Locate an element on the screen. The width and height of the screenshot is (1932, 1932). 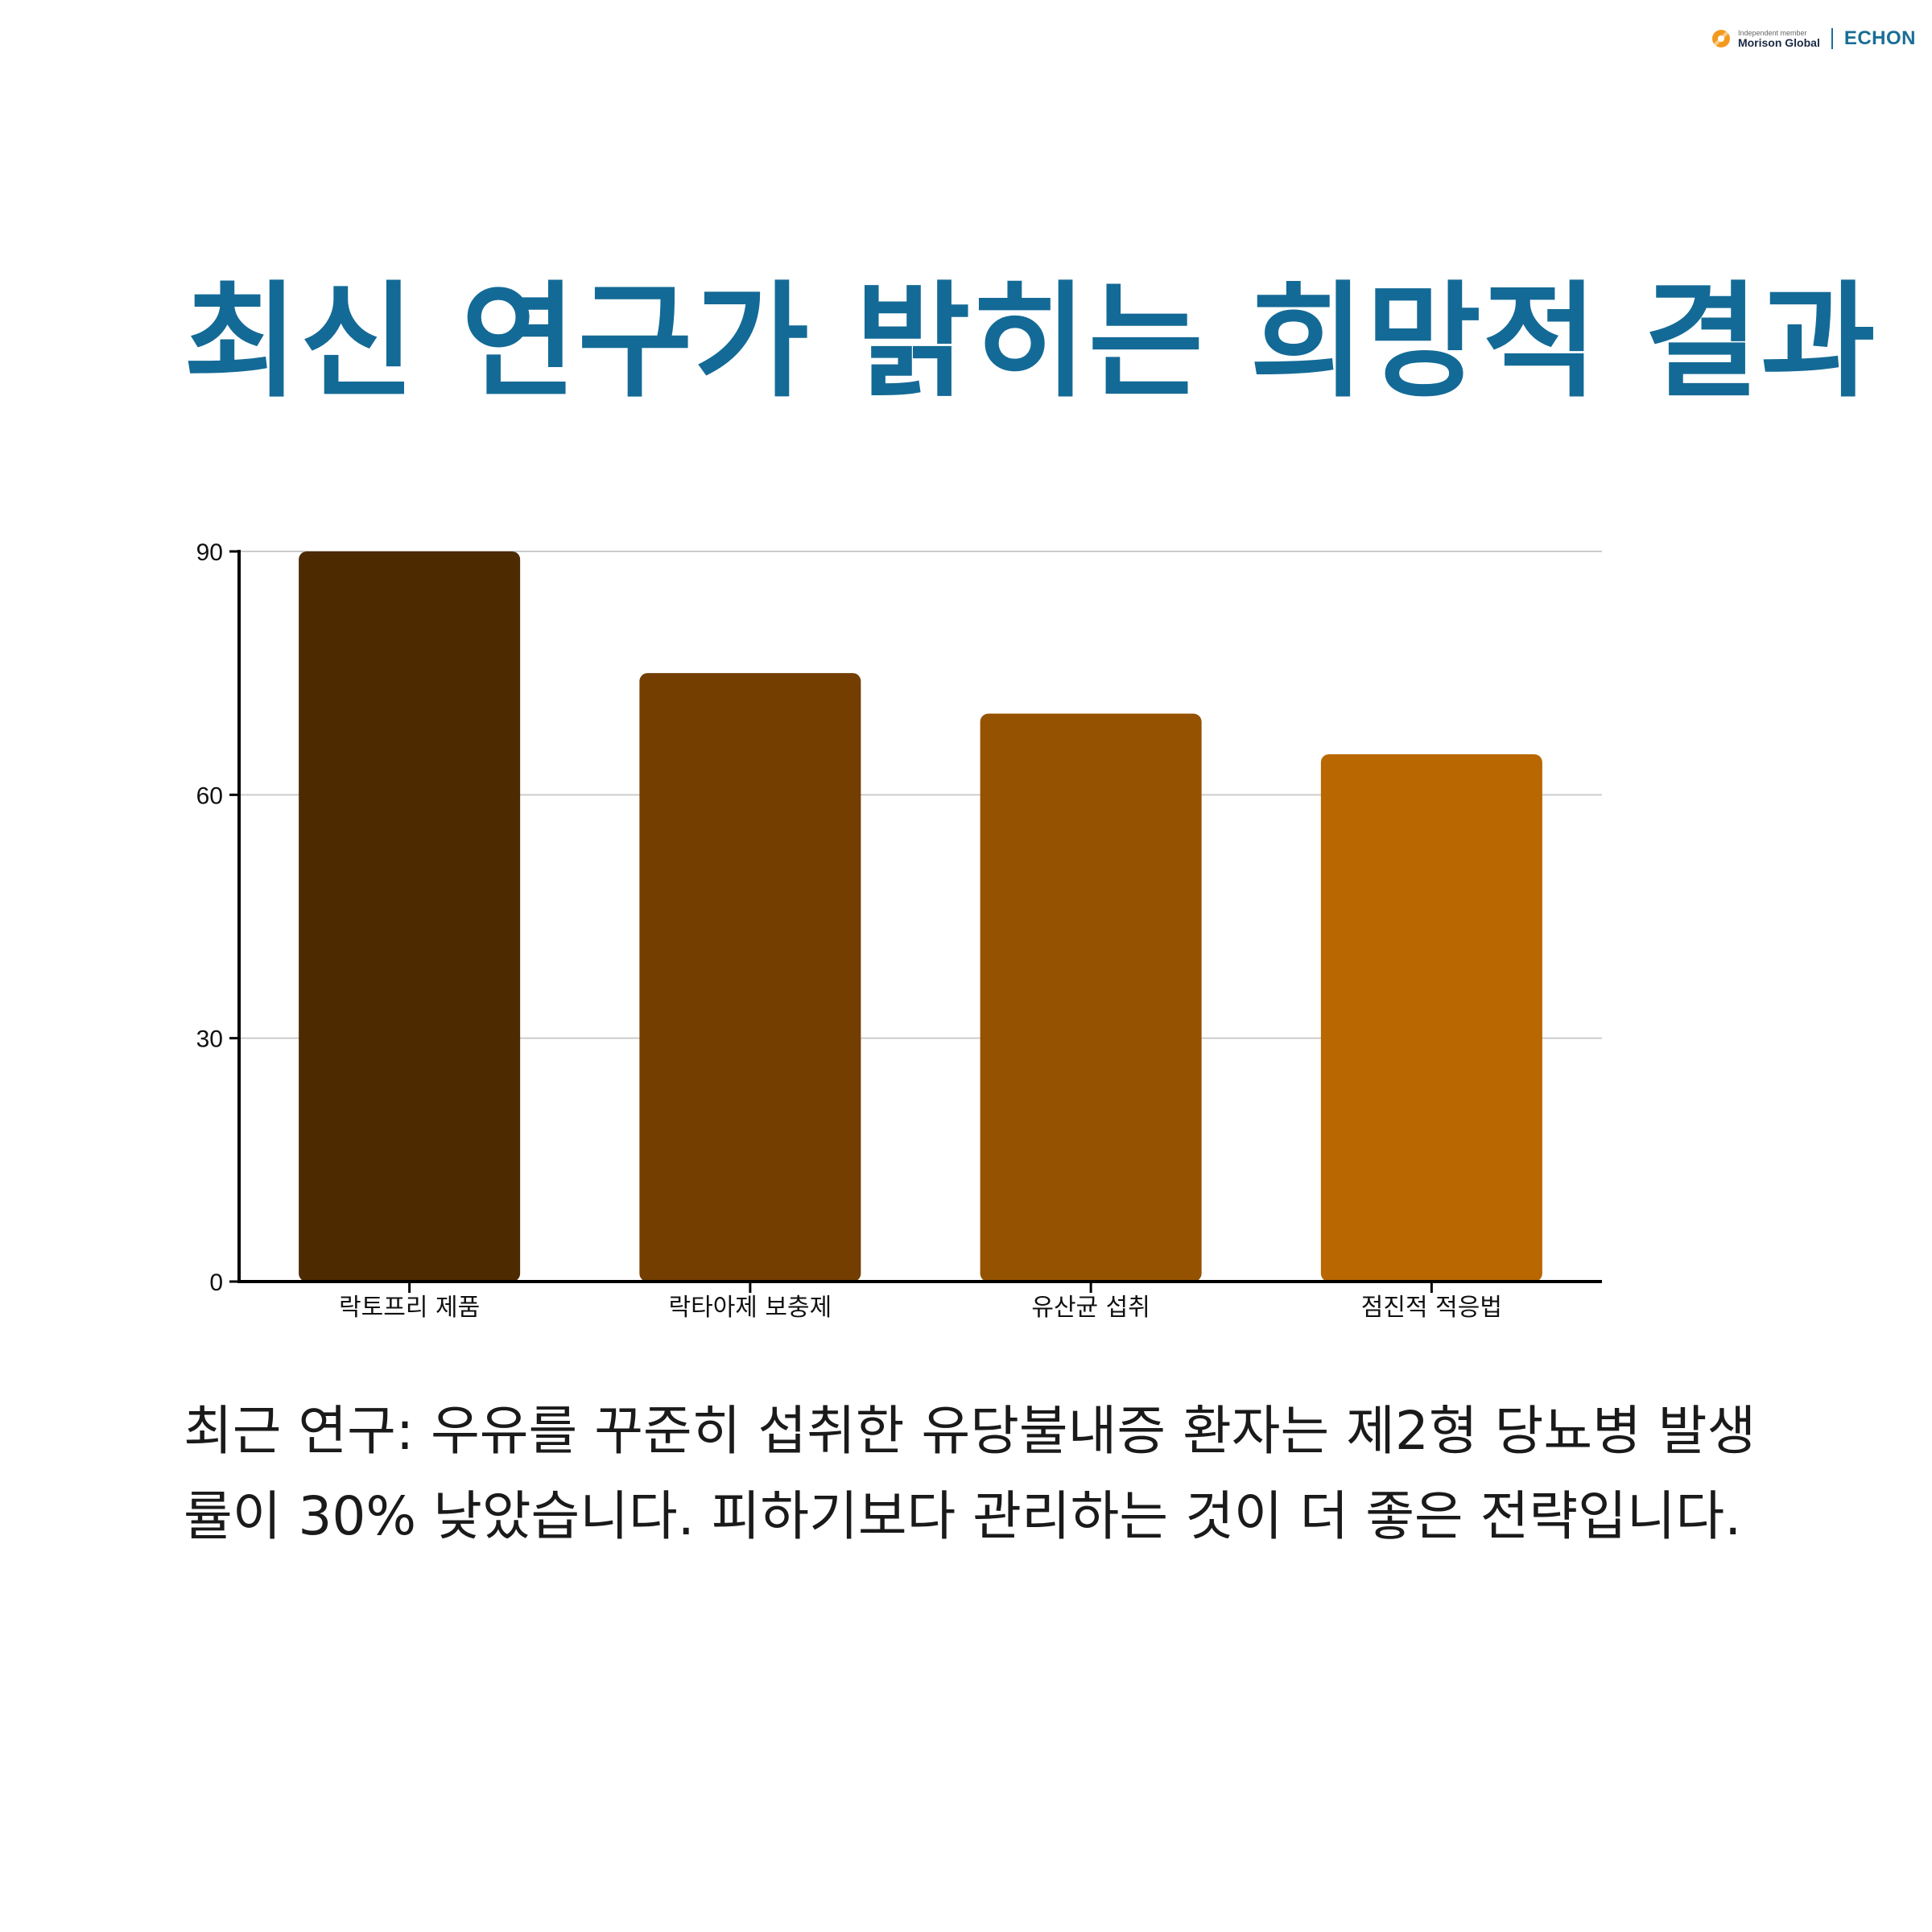
y-tick-label-3: 90 is located at coordinates (209, 552).